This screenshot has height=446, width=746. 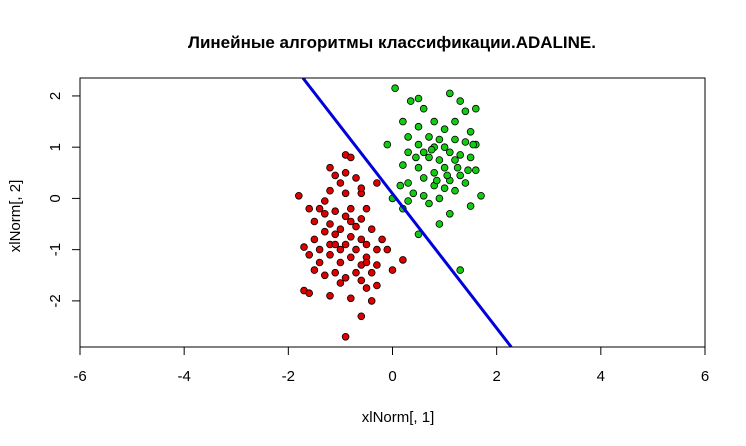 What do you see at coordinates (601, 376) in the screenshot?
I see `x-tick-label: 4` at bounding box center [601, 376].